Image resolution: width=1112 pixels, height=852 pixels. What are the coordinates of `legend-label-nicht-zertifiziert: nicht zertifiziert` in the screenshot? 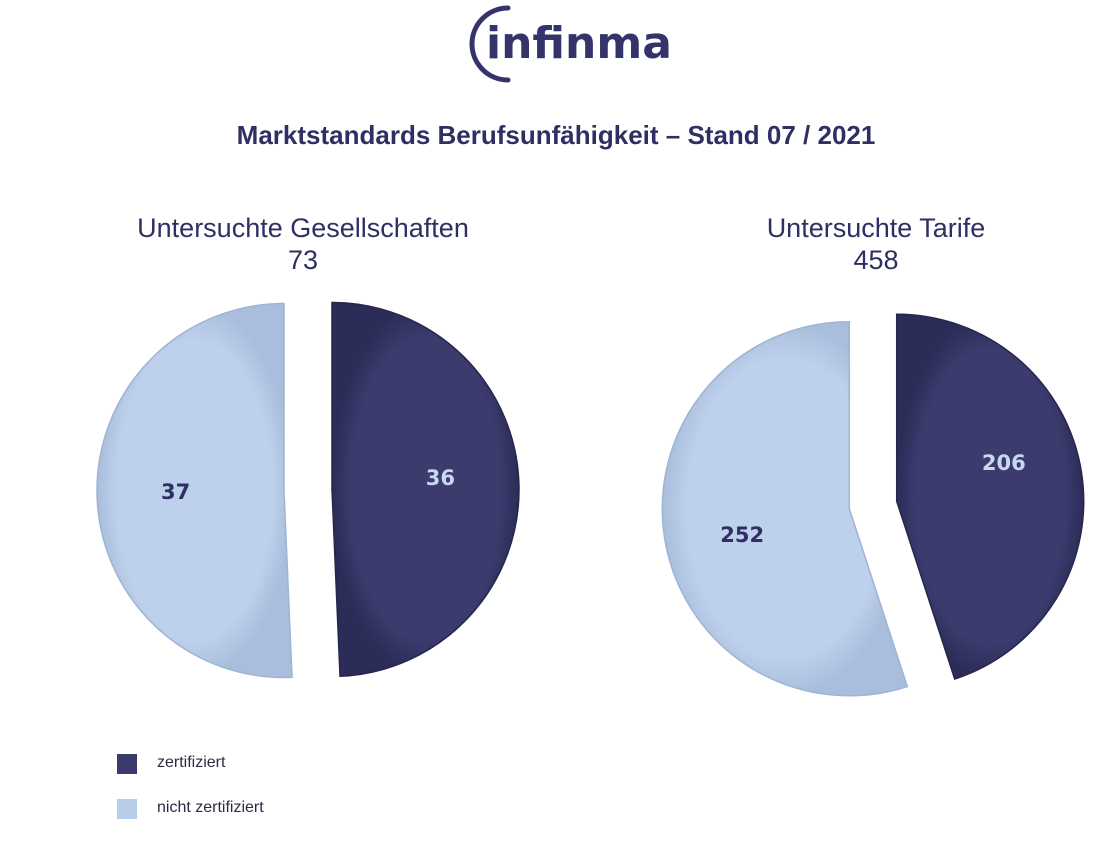 It's located at (210, 807).